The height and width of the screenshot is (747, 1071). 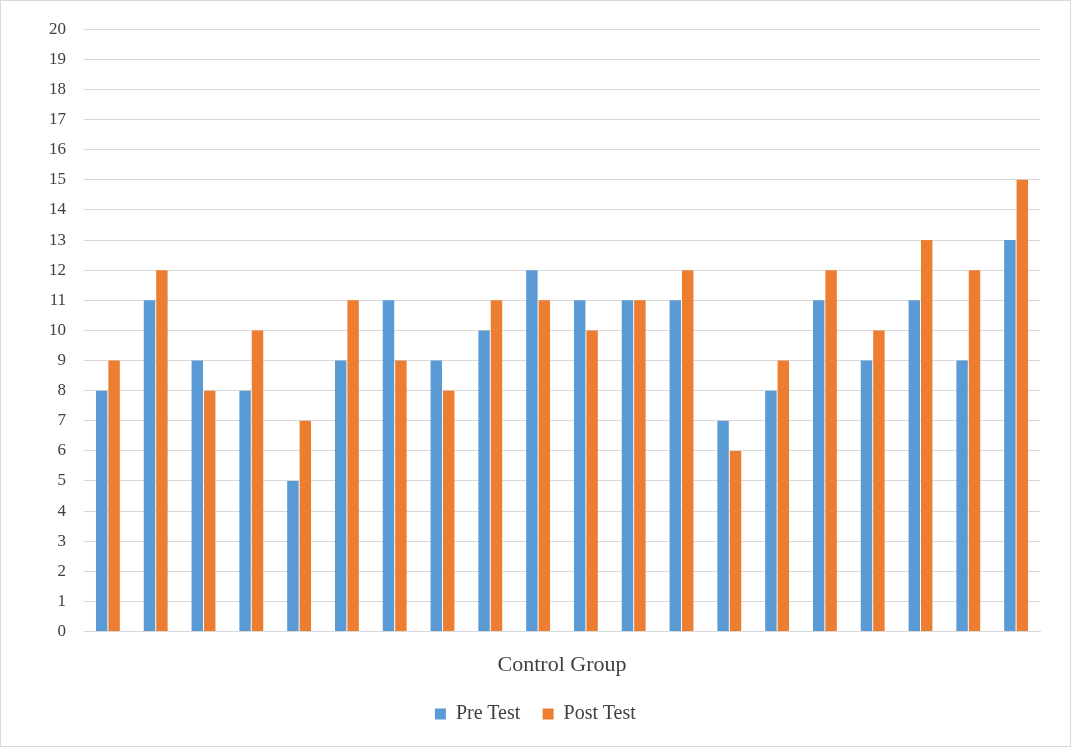 What do you see at coordinates (58, 119) in the screenshot?
I see `y-tick-label: 17` at bounding box center [58, 119].